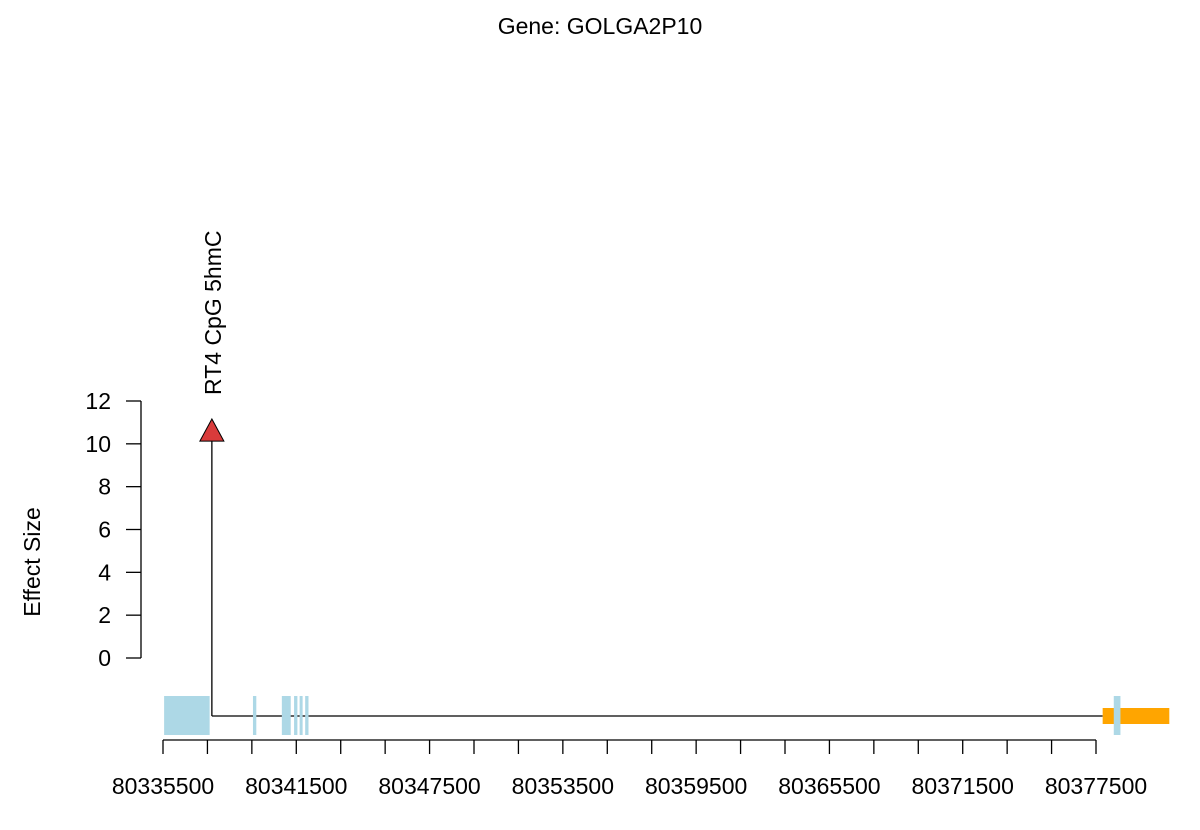 Image resolution: width=1200 pixels, height=830 pixels. I want to click on y-tick-label: 12, so click(98, 401).